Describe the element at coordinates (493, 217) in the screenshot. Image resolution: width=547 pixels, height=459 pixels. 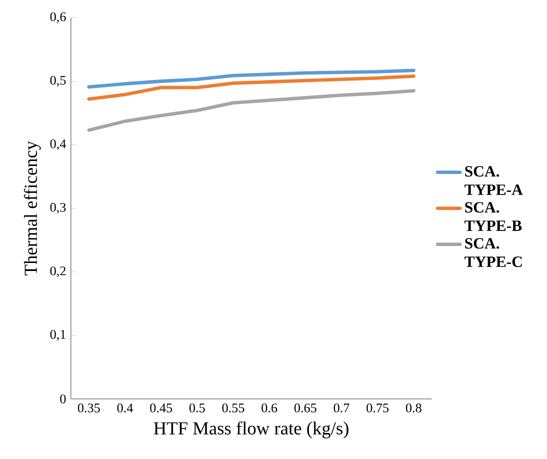
I see `legend-label: SCA. TYPE-B` at that location.